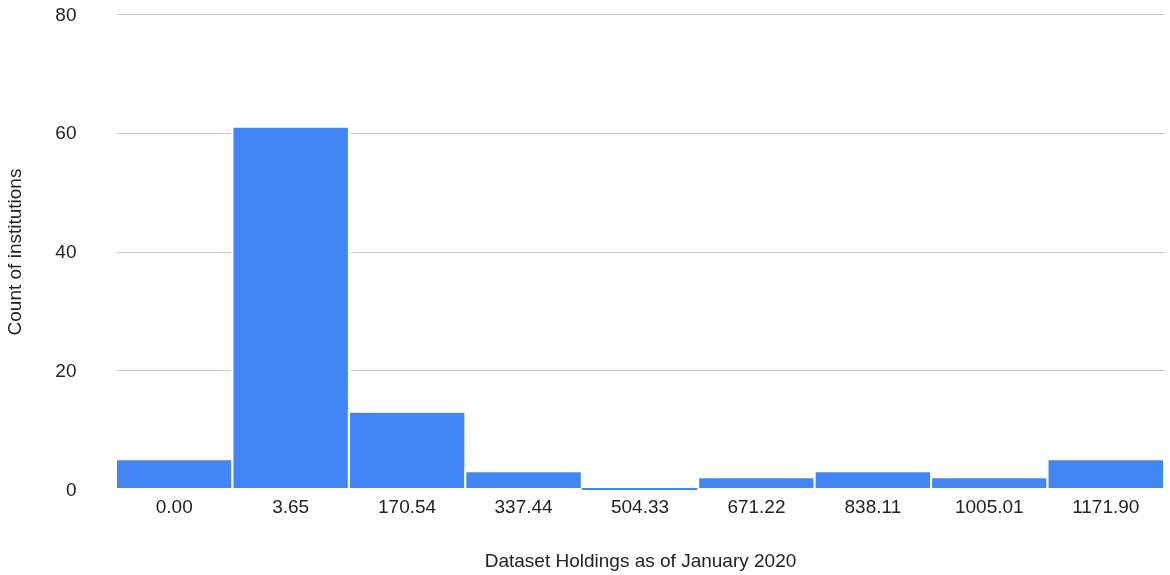  I want to click on x-tick-label: 1005.01, so click(989, 506).